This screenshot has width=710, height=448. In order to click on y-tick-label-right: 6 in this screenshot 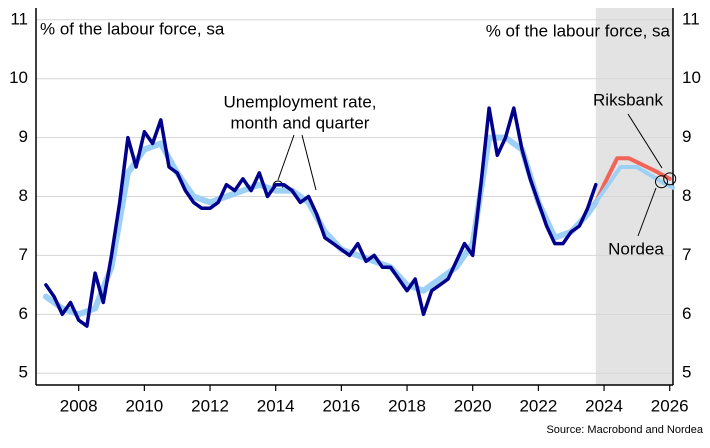, I will do `click(686, 313)`.